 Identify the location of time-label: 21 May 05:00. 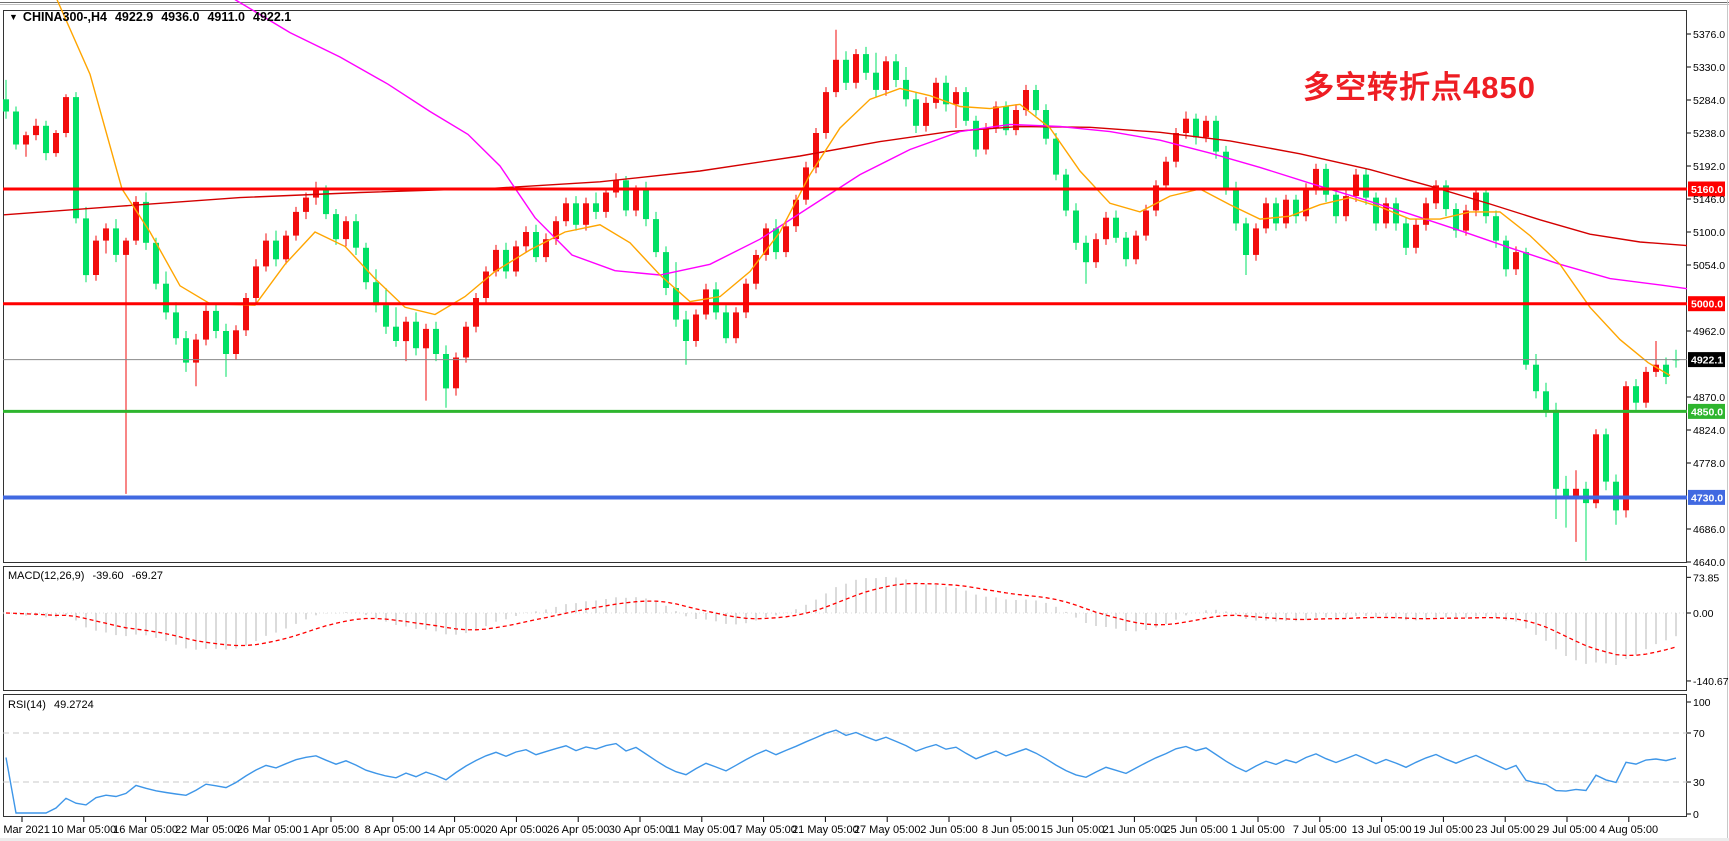
(825, 830).